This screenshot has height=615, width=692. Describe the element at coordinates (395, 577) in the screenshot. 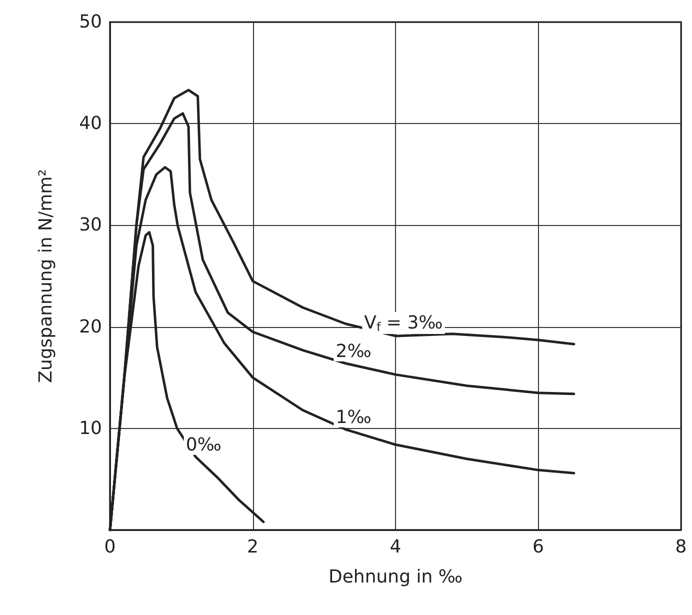

I see `x-axis-title: Dehnung in ‰` at that location.